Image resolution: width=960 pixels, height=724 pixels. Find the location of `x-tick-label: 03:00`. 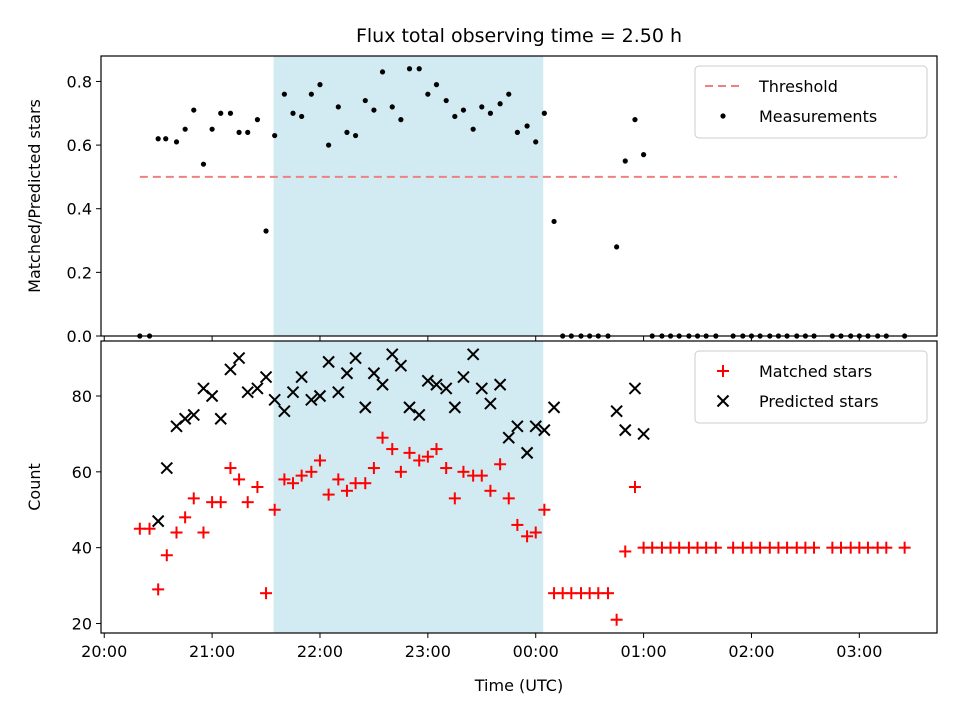

x-tick-label: 03:00 is located at coordinates (859, 651).